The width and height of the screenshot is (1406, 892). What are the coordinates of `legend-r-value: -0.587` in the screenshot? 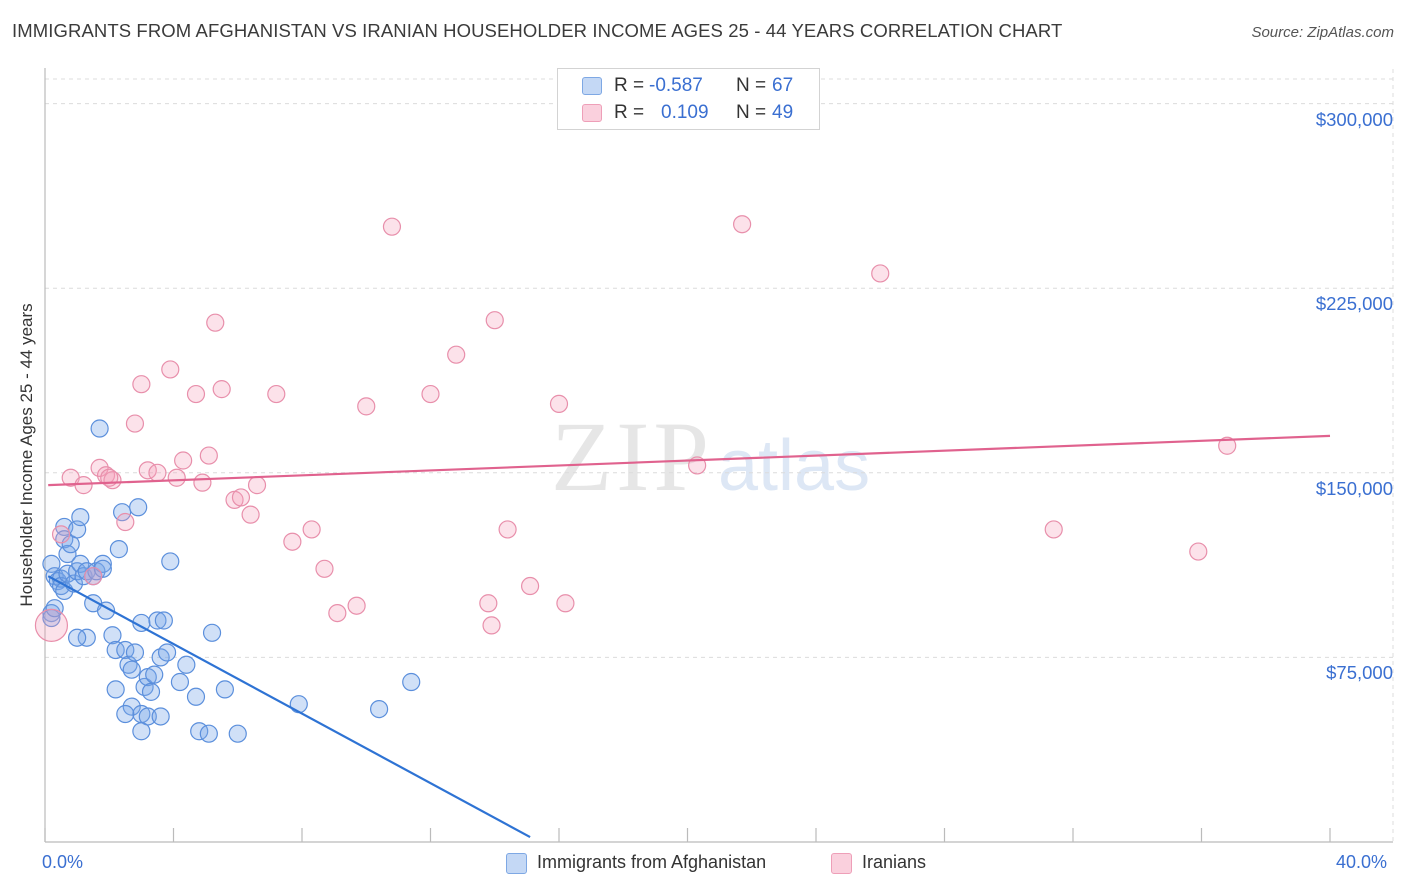 It's located at (676, 85).